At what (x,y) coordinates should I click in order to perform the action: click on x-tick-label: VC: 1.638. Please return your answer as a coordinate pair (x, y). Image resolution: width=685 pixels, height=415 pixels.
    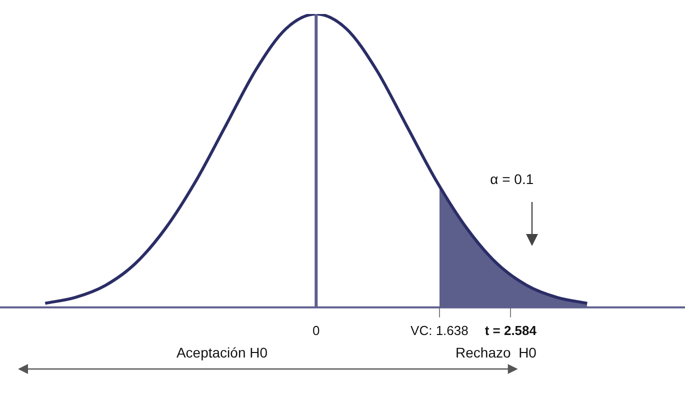
    Looking at the image, I should click on (439, 330).